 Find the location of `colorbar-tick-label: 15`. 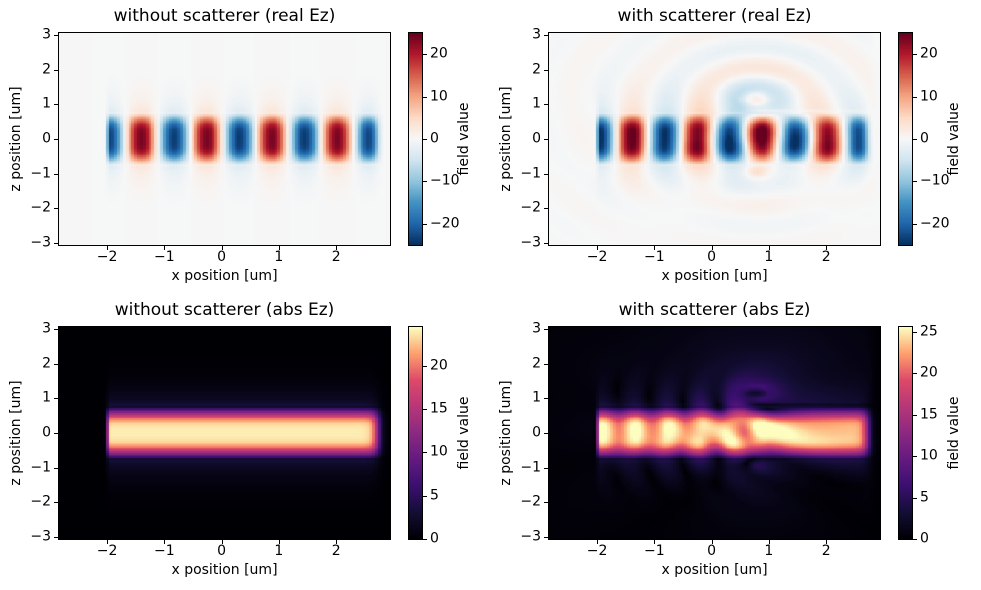

colorbar-tick-label: 15 is located at coordinates (929, 414).